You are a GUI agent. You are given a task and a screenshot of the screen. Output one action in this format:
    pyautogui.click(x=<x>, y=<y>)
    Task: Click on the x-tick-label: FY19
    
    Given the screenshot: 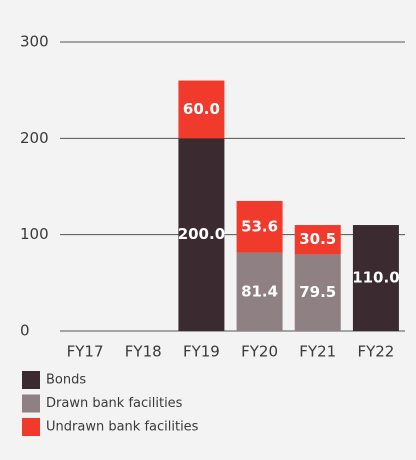 What is the action you would take?
    pyautogui.click(x=201, y=352)
    